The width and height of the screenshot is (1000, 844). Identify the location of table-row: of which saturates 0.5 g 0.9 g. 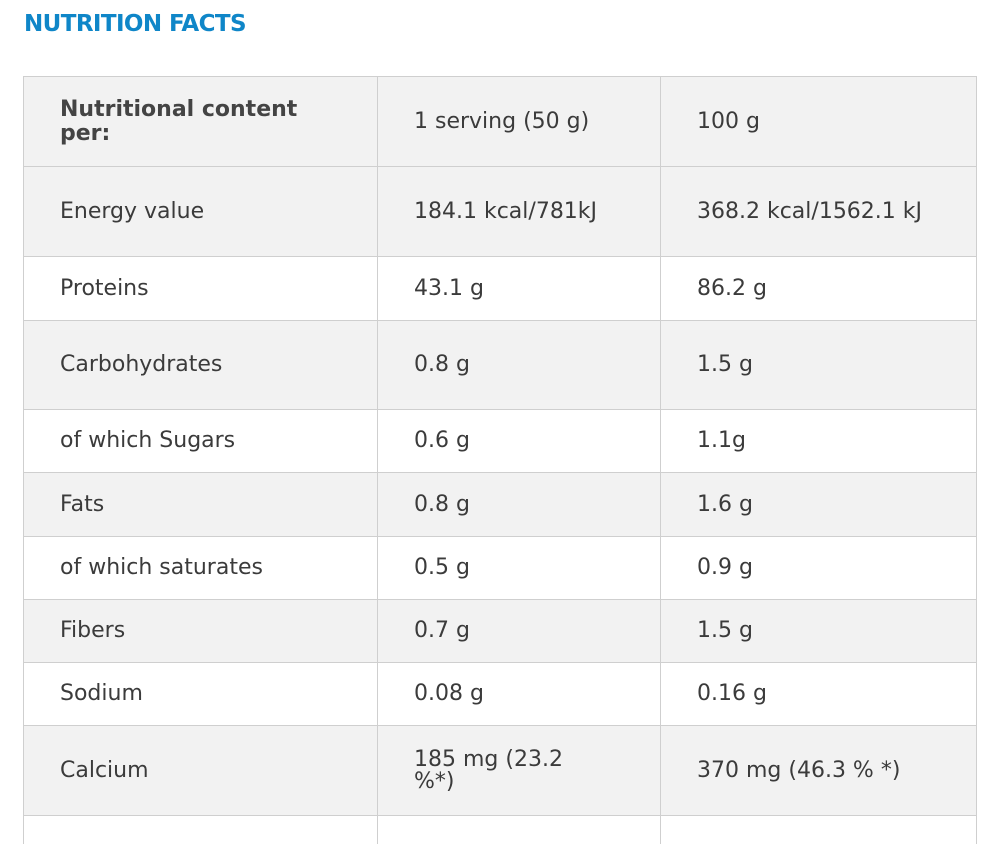
(500, 568).